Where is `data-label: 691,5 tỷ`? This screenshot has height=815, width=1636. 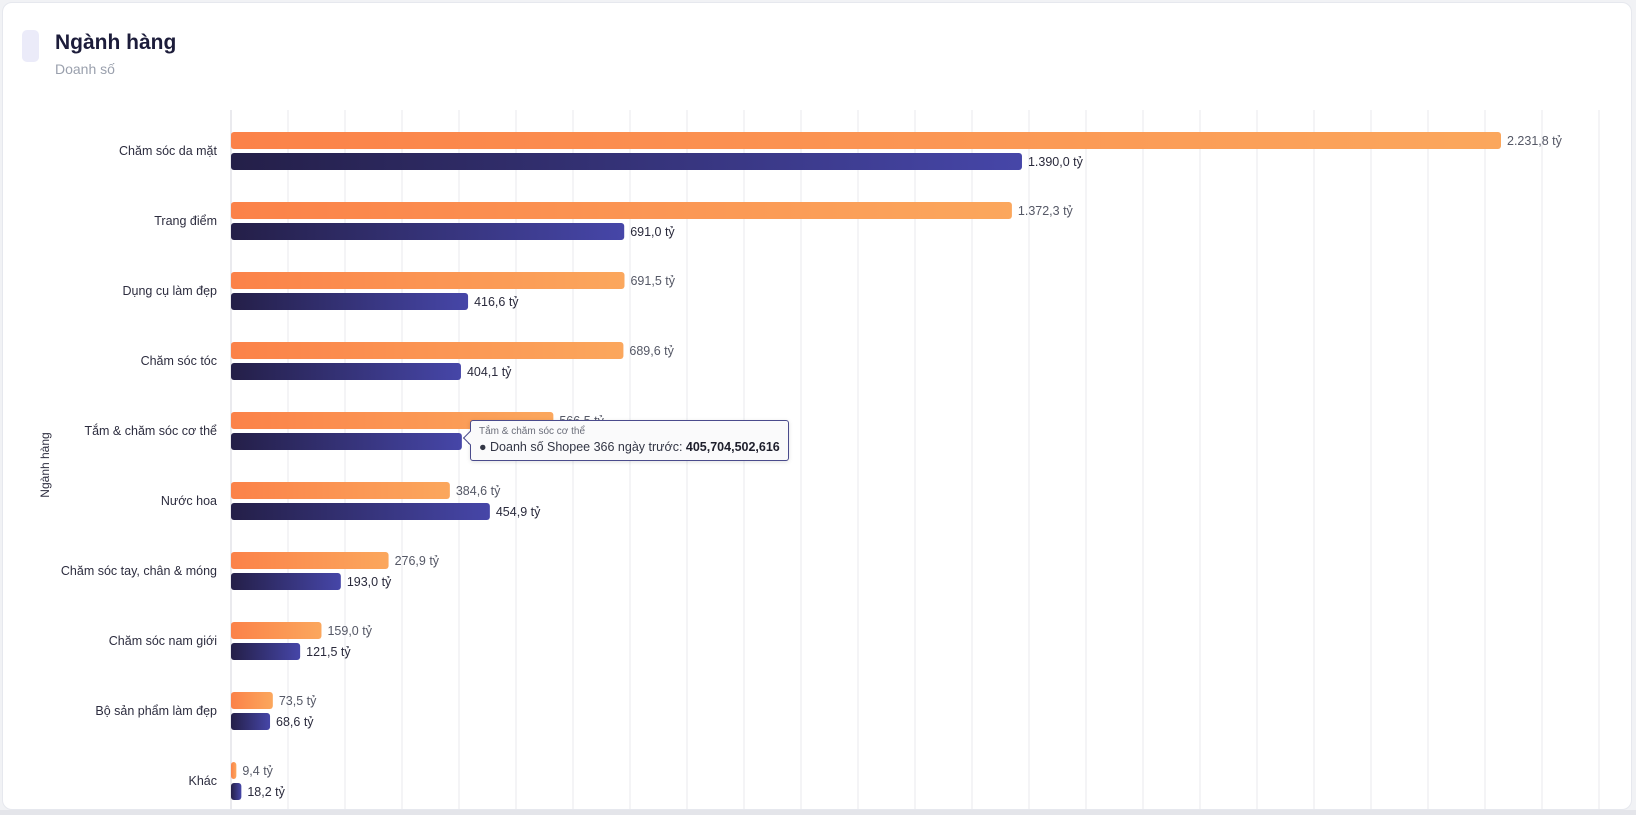
data-label: 691,5 tỷ is located at coordinates (652, 281).